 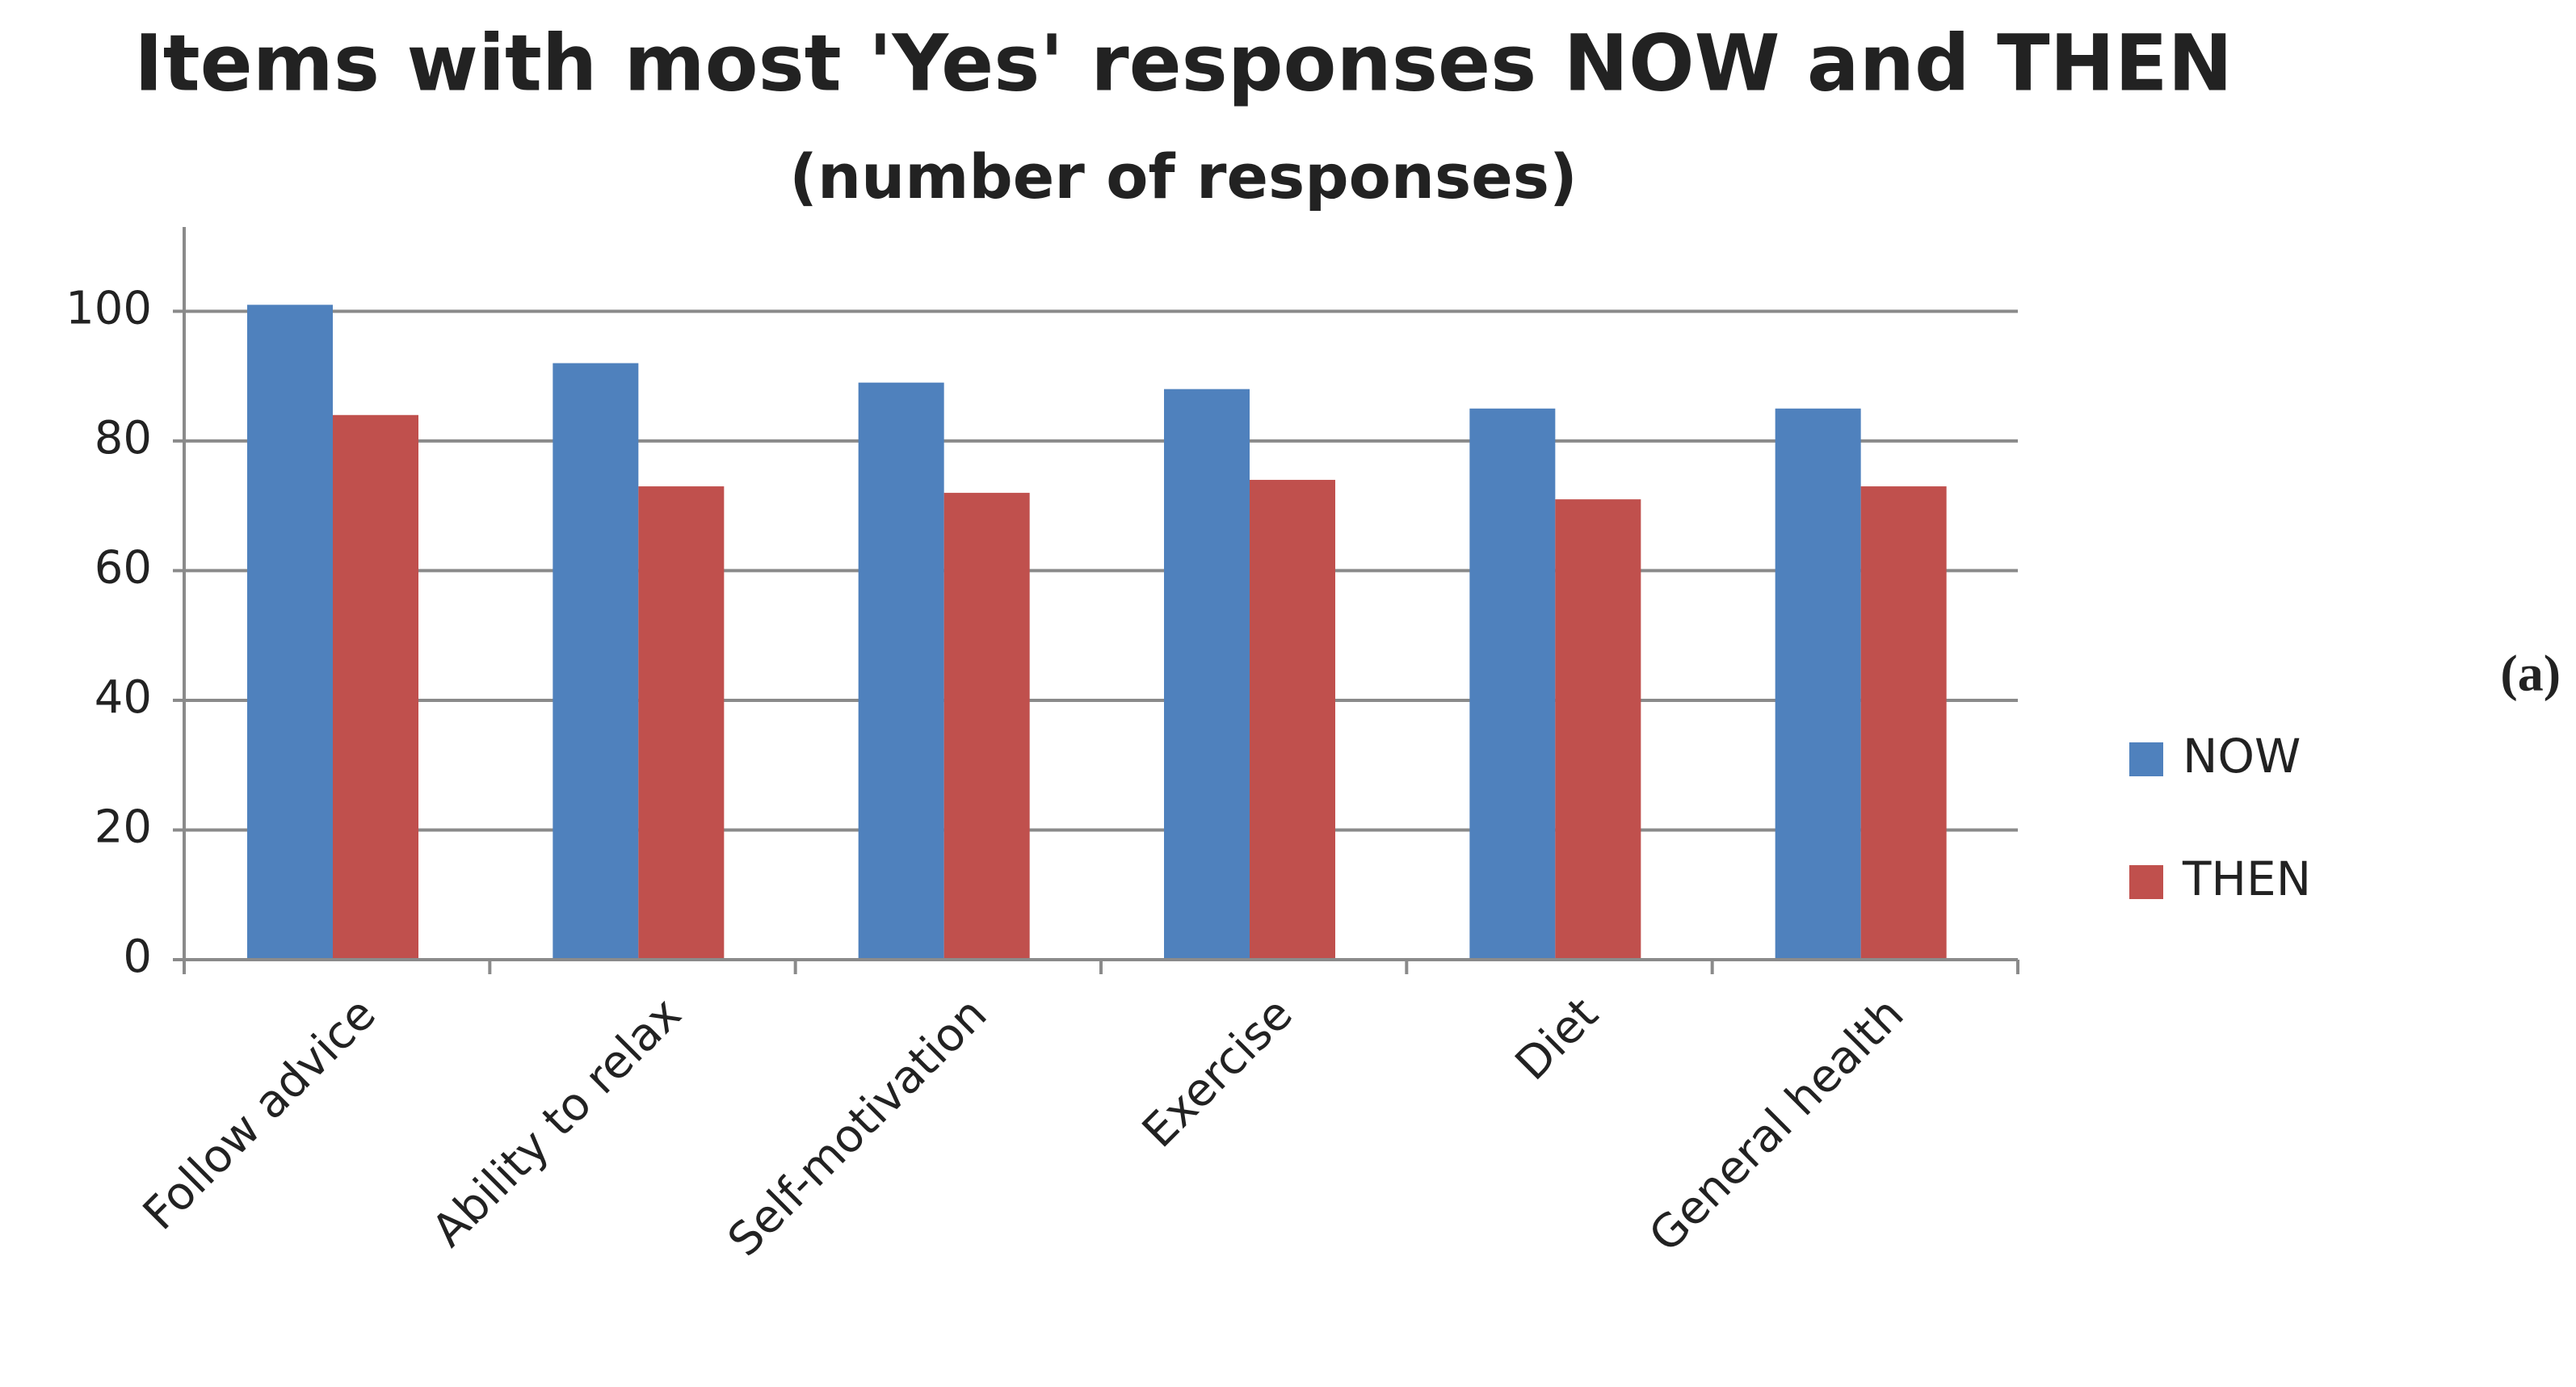 I want to click on x-tick-label: Ability to relax, so click(x=557, y=1123).